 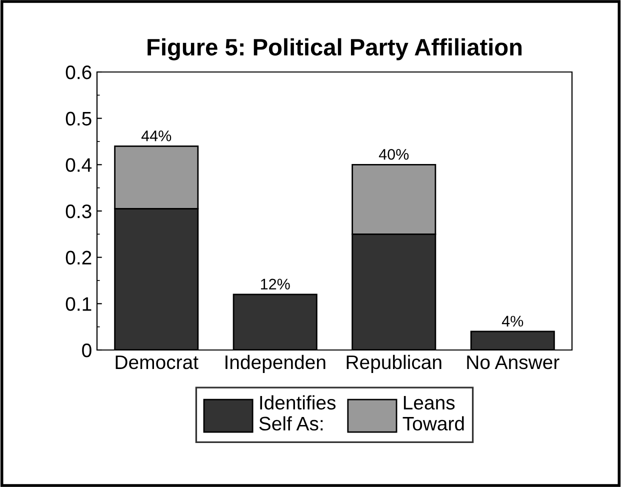 What do you see at coordinates (275, 284) in the screenshot?
I see `total-label: 12%` at bounding box center [275, 284].